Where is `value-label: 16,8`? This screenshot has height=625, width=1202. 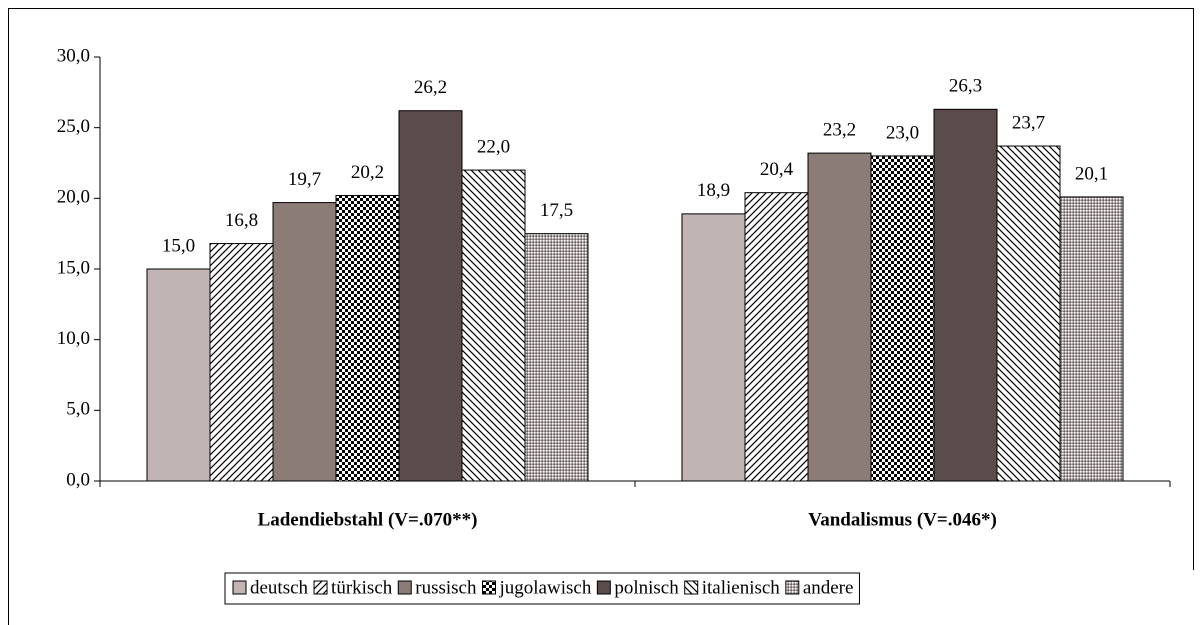 value-label: 16,8 is located at coordinates (241, 220).